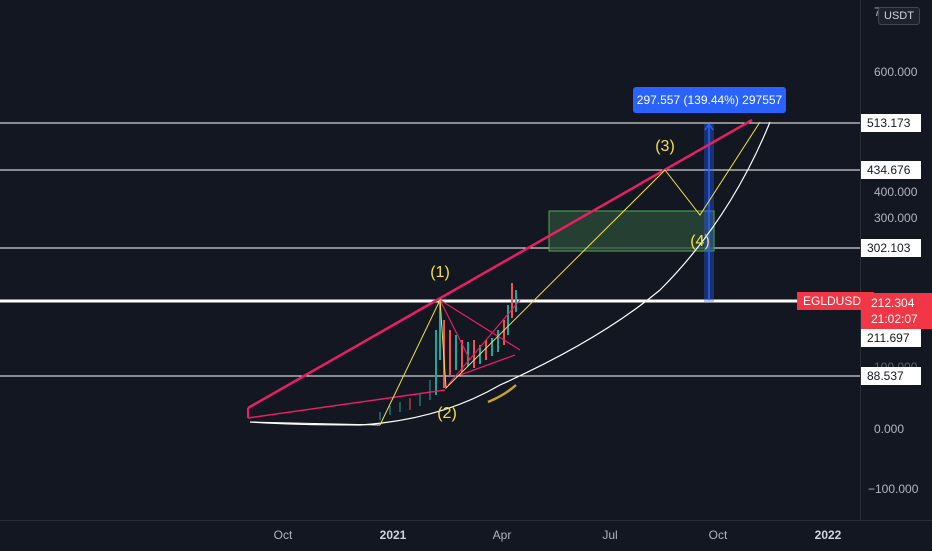  I want to click on symbol-badge: EGLDUSDT, so click(836, 301).